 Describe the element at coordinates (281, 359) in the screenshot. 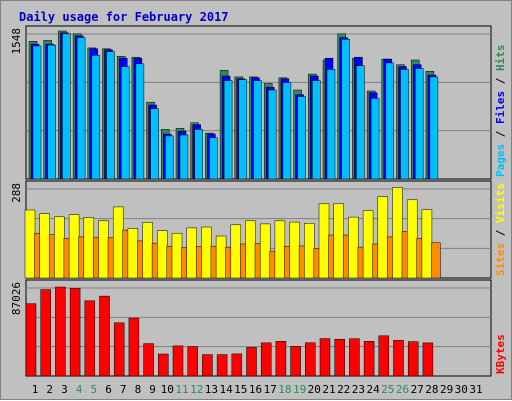

I see `bar-kbytes-day-18: KBytes 18: 34300` at that location.